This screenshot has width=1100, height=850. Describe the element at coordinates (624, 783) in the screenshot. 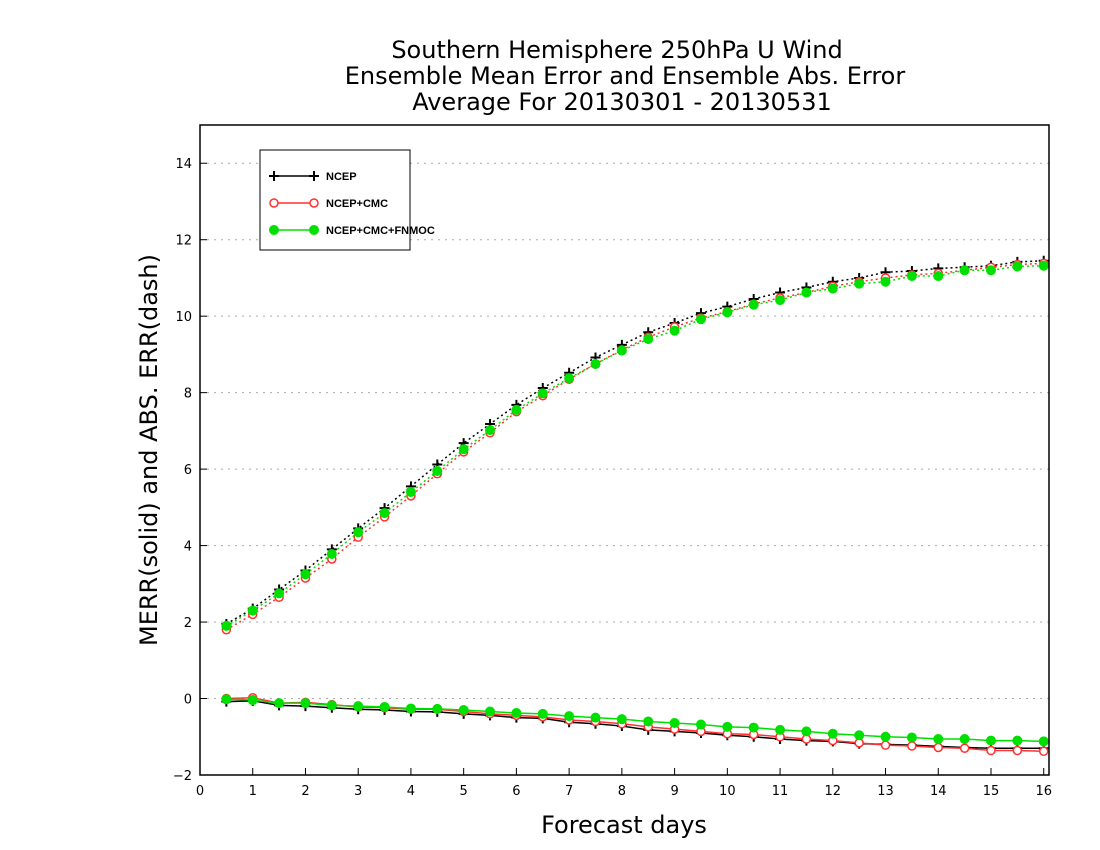

I see `x-axis: 0 1 2 3 4 5 6 7 8 9 10 11 12 13 14 15 16` at that location.